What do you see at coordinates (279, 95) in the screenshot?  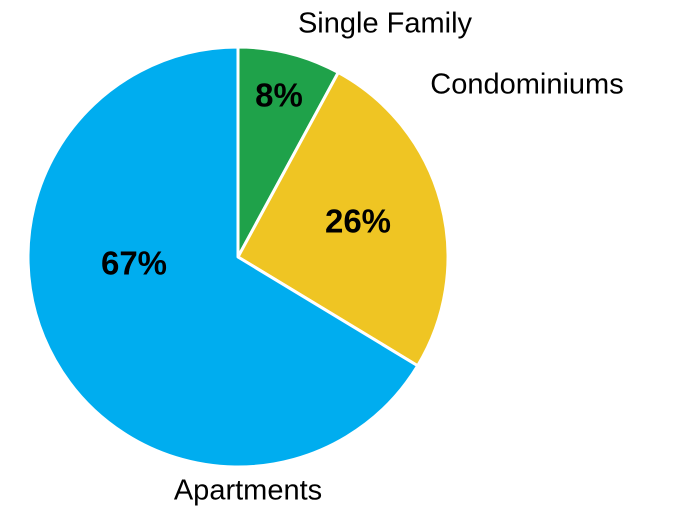 I see `value-label: 8%` at bounding box center [279, 95].